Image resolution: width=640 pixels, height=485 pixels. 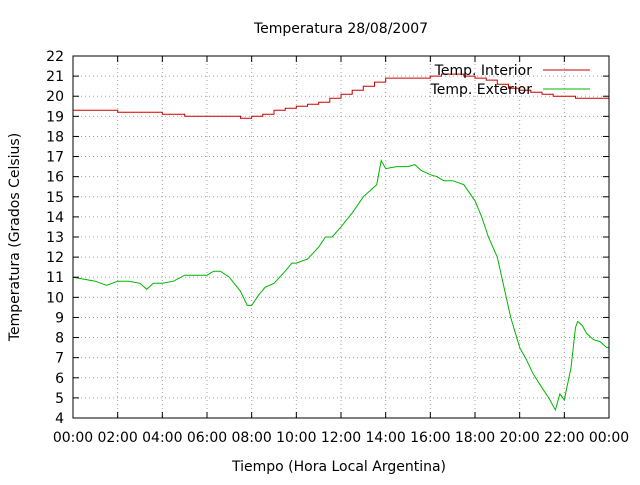 What do you see at coordinates (519, 438) in the screenshot?
I see `x-tick-label: 20:00` at bounding box center [519, 438].